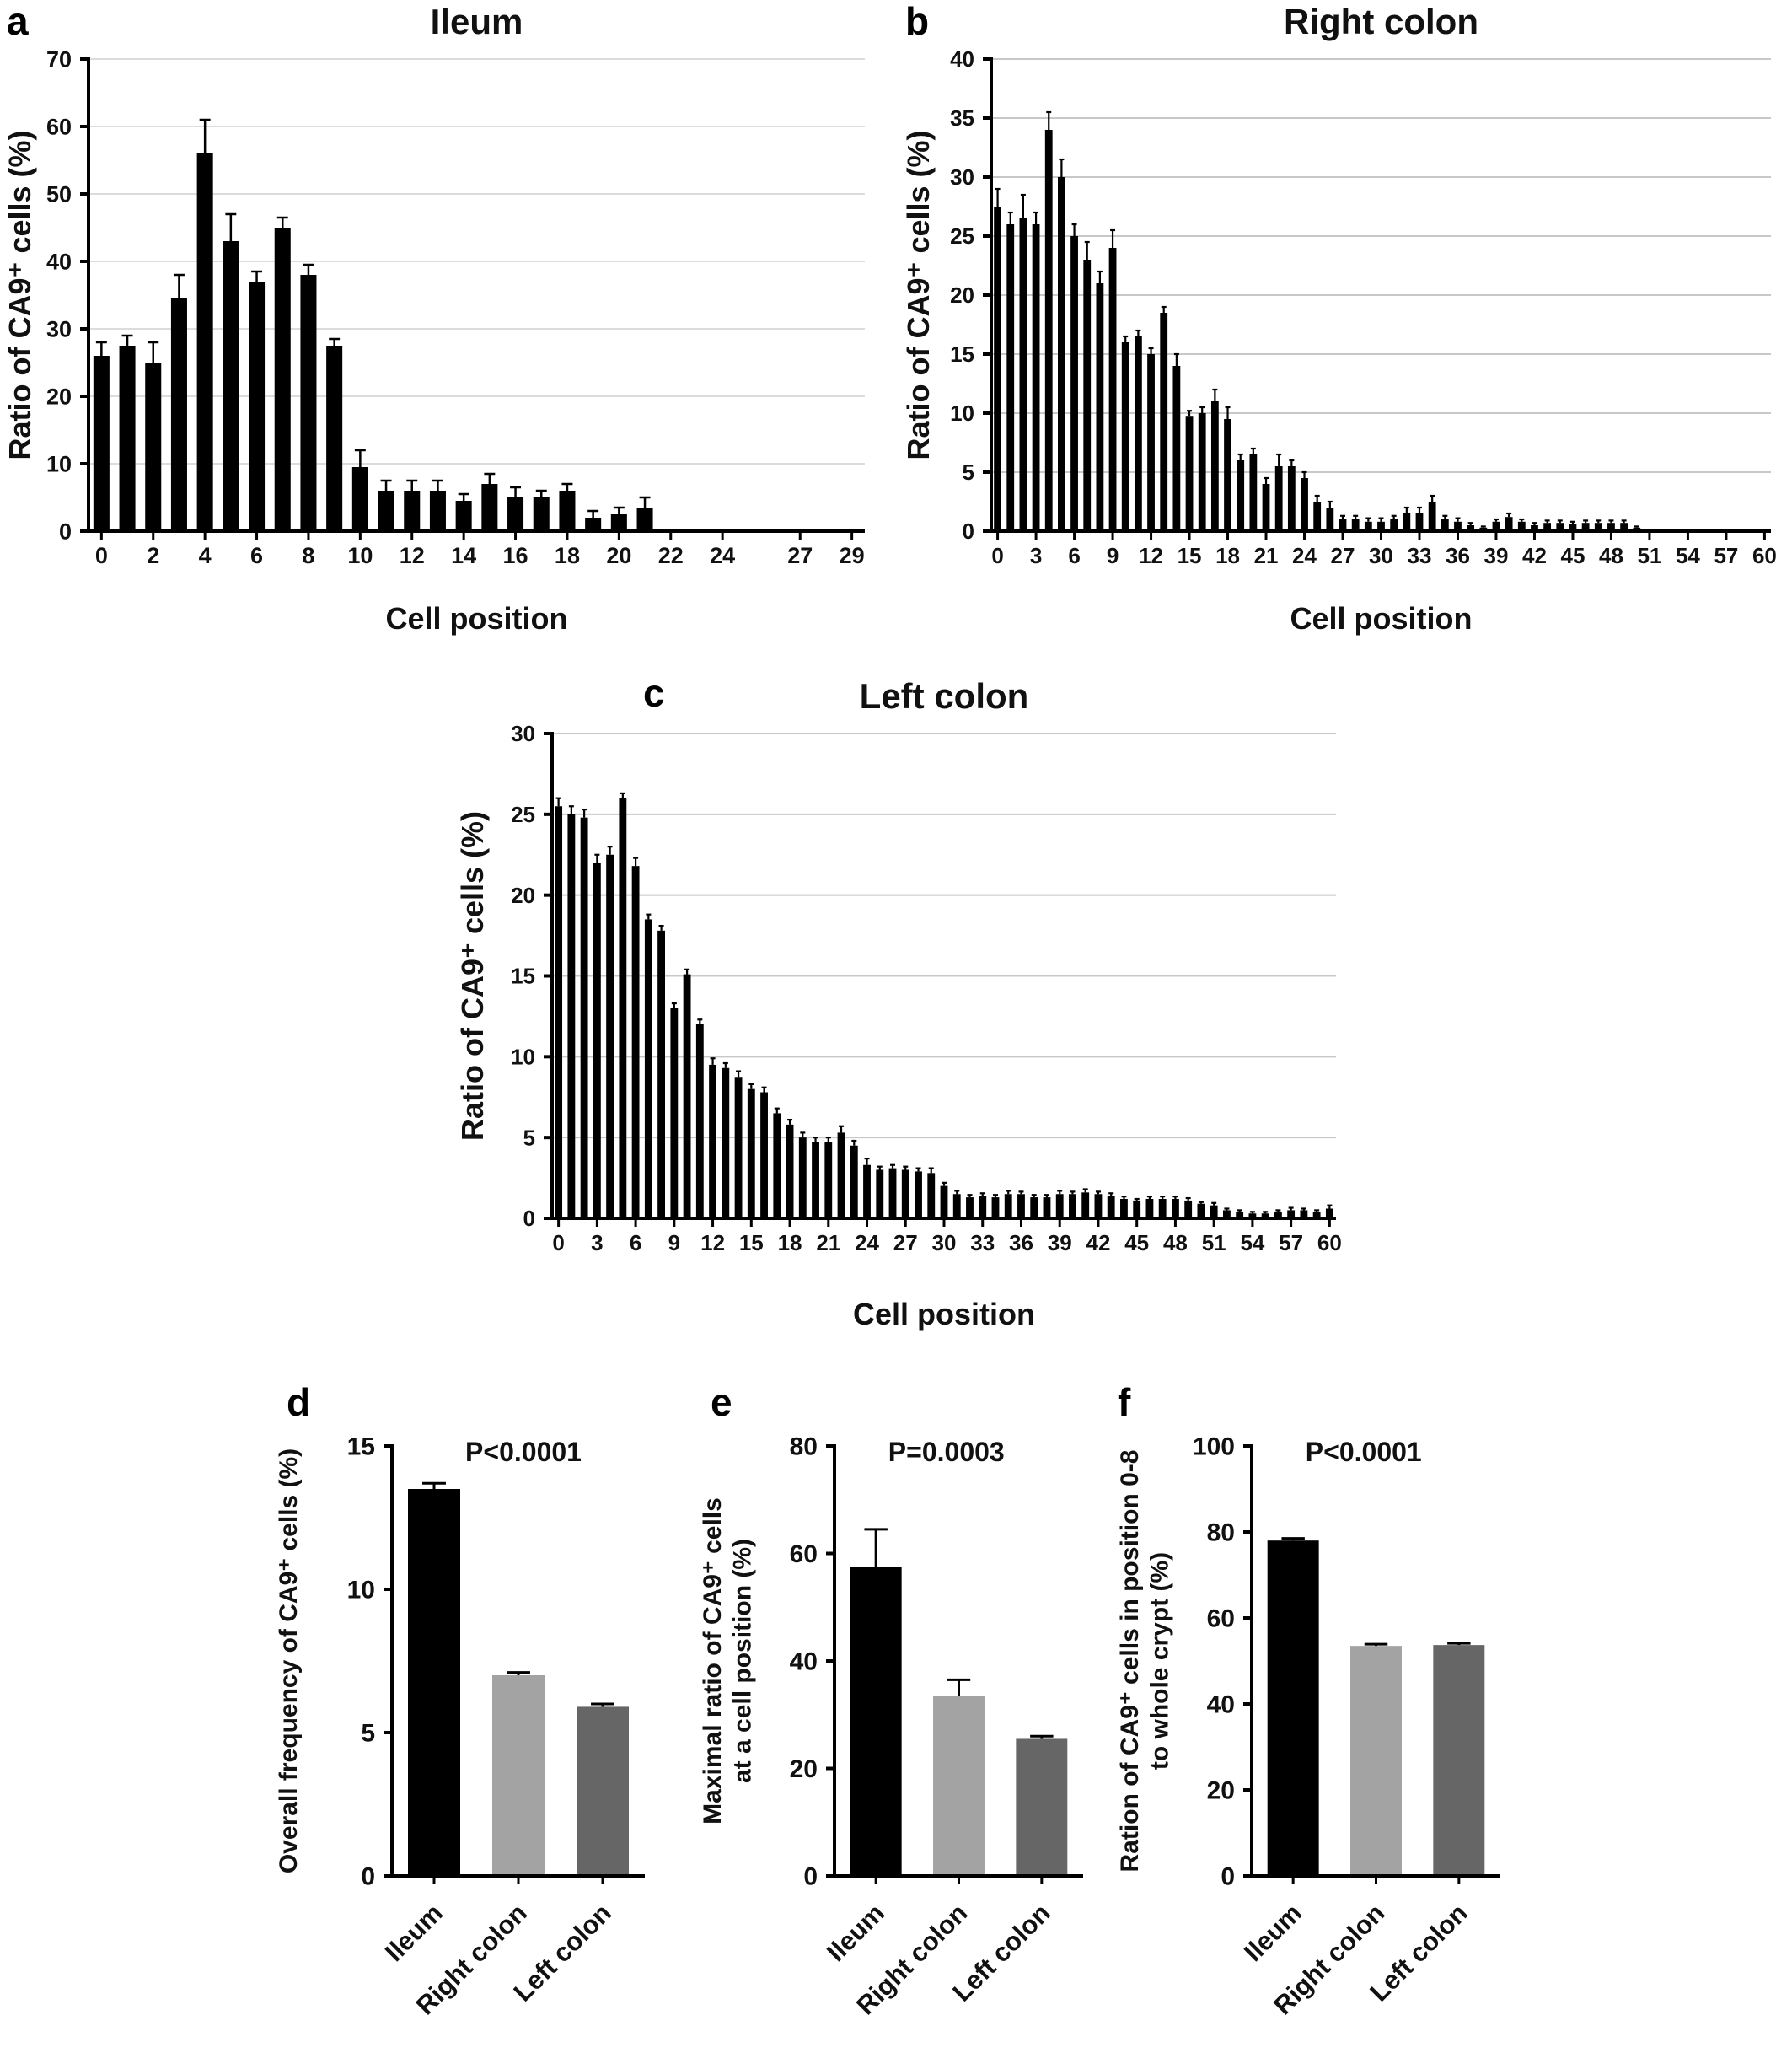 This screenshot has height=2069, width=1792. I want to click on y-tick-label: 100, so click(1214, 1447).